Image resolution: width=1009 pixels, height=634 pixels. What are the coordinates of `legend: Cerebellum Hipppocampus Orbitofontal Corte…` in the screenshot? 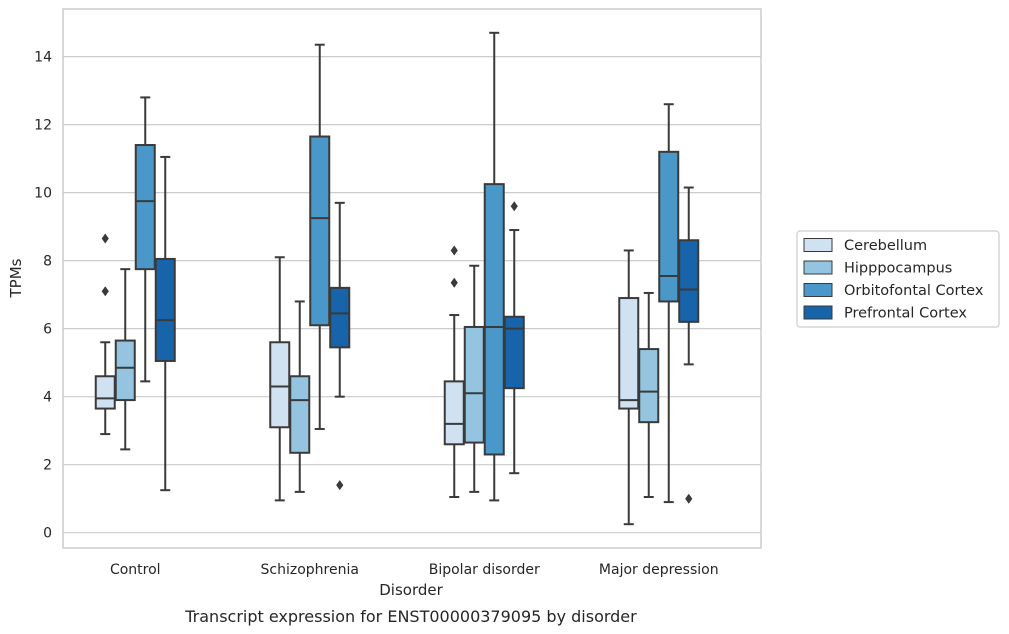 It's located at (898, 279).